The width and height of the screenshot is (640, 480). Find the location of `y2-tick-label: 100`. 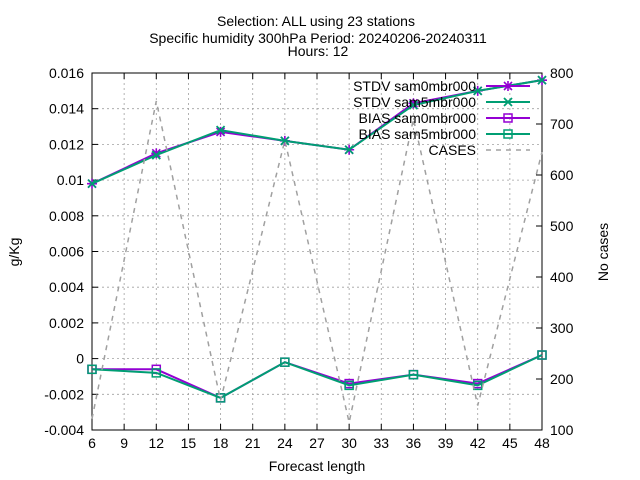

y2-tick-label: 100 is located at coordinates (562, 430).